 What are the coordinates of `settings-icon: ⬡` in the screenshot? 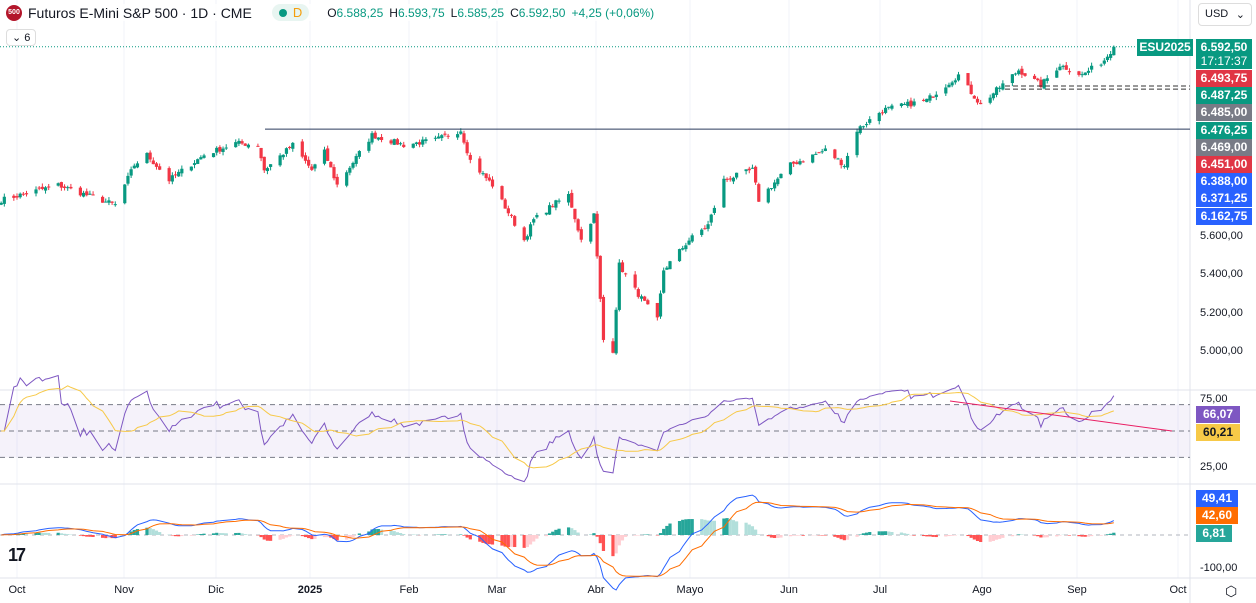 It's located at (1231, 591).